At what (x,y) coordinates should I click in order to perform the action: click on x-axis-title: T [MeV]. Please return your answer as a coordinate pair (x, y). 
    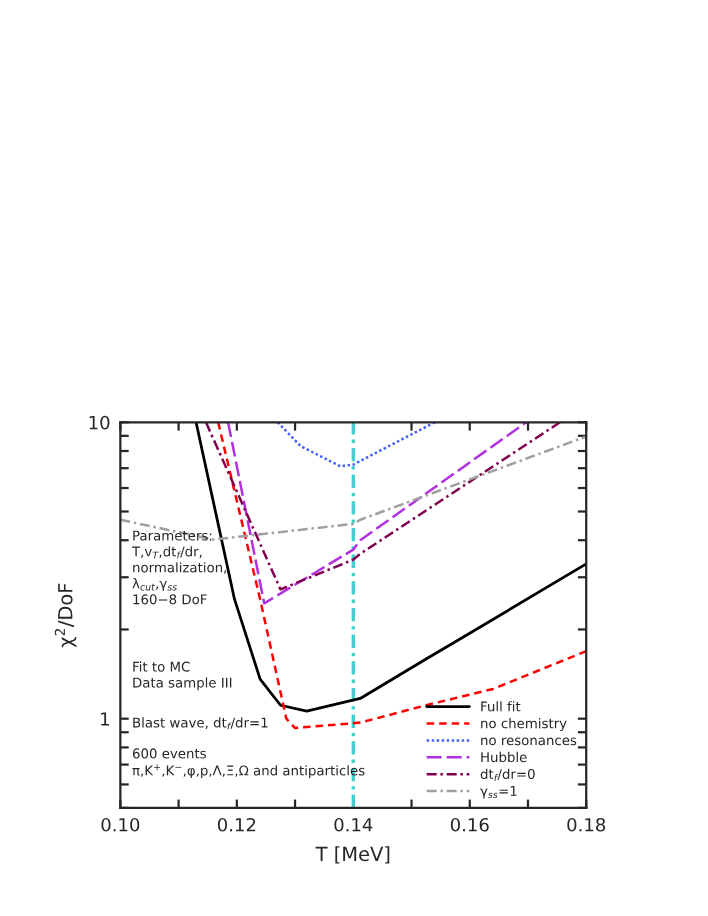
    Looking at the image, I should click on (352, 855).